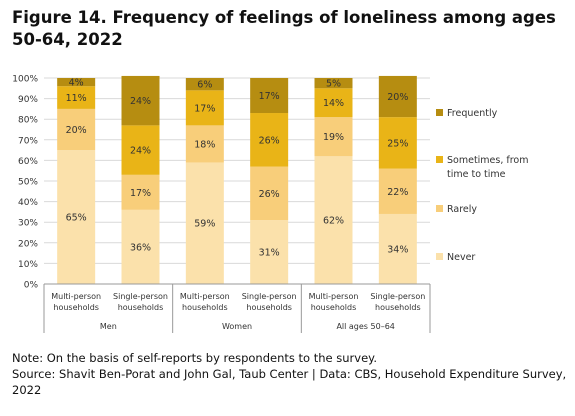 This screenshot has height=416, width=575. Describe the element at coordinates (488, 167) in the screenshot. I see `legend-label: Sometimes, from time to time` at that location.